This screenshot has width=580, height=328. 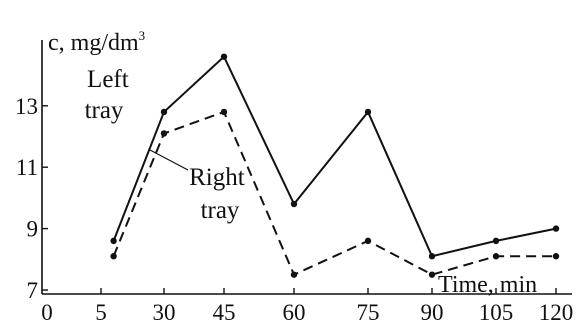 I want to click on y-tick-label: 13, so click(x=26, y=106).